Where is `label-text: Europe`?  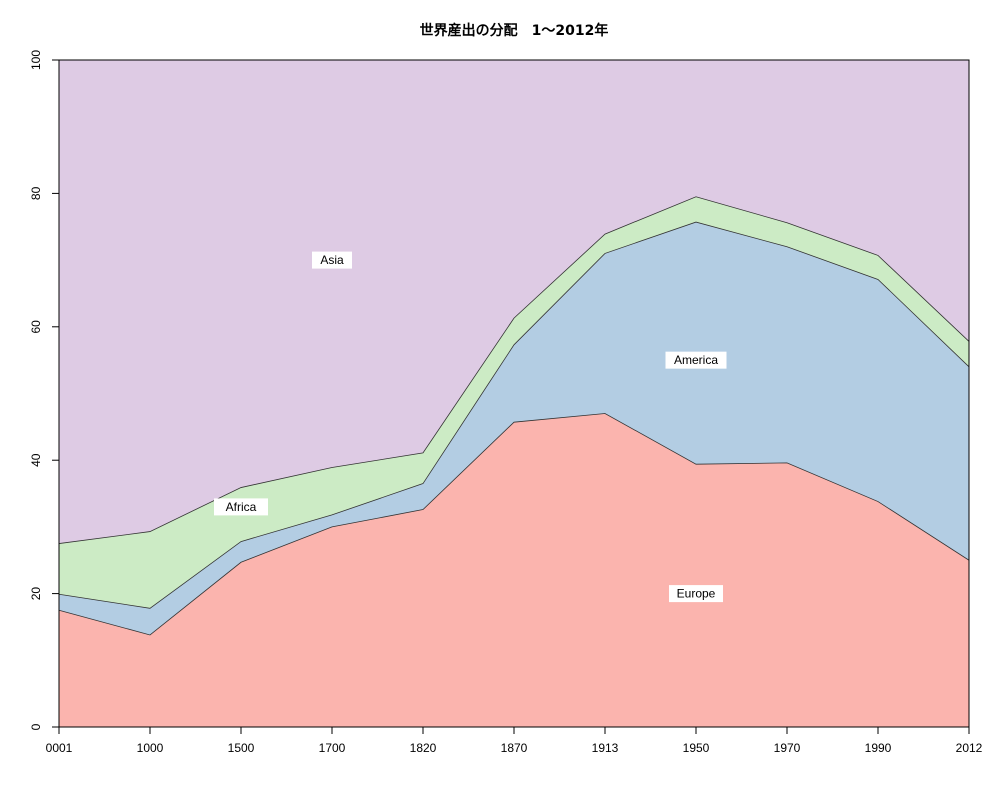
label-text: Europe is located at coordinates (696, 594).